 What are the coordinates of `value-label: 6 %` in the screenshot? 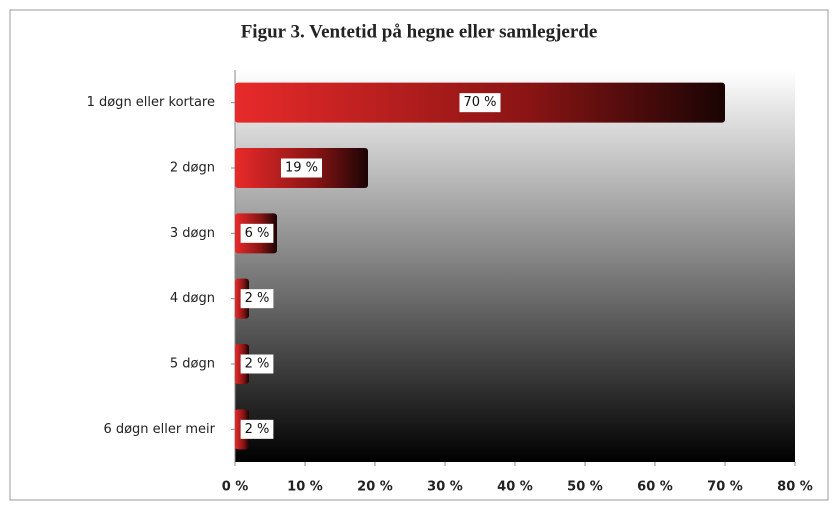 It's located at (257, 233).